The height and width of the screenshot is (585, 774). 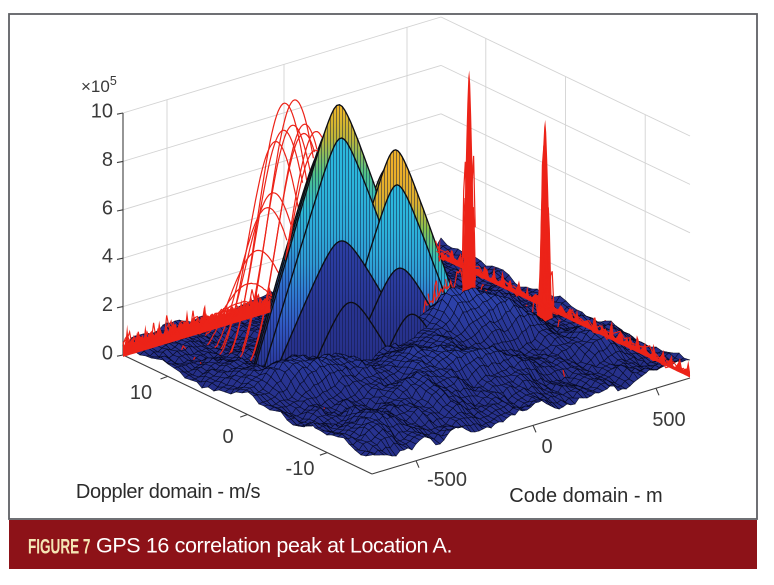 I want to click on svg-text: Doppler domain - m/s, so click(x=168, y=492).